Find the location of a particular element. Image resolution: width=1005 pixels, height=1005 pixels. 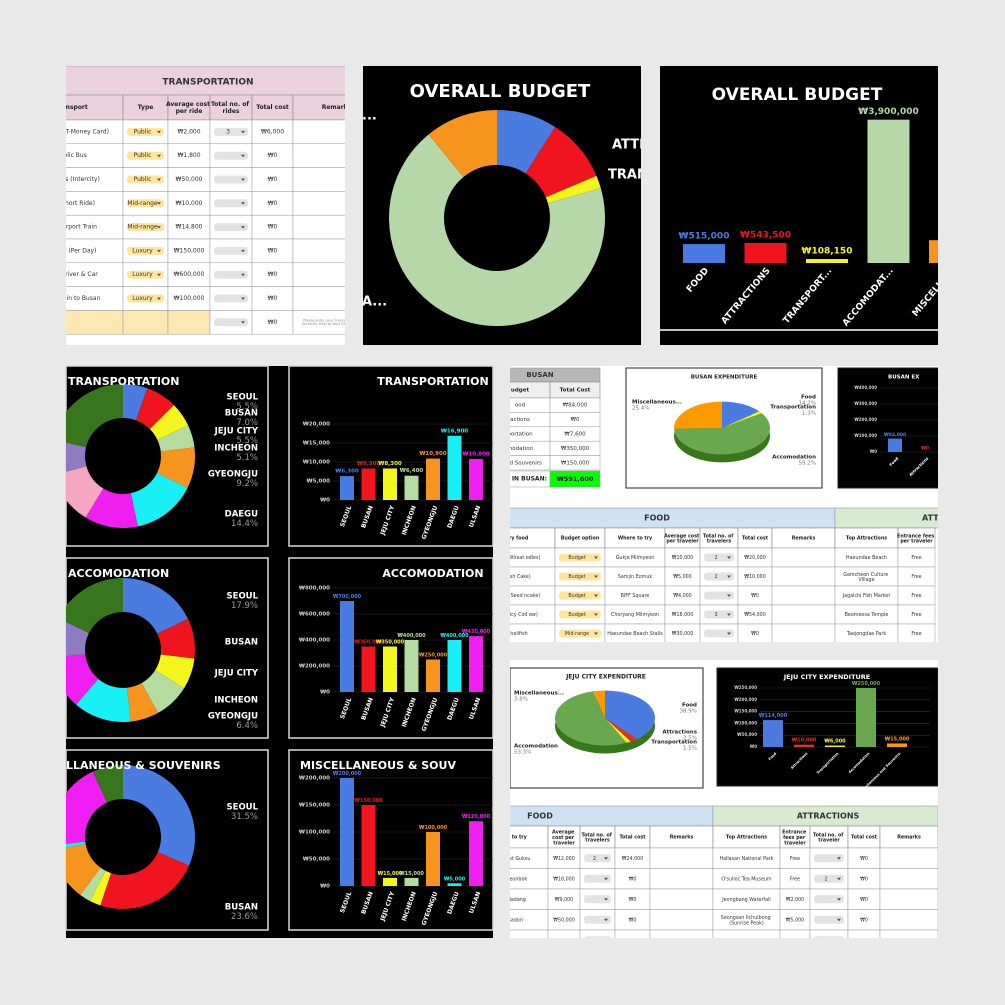

cell-text: Beomeosa Temple is located at coordinates (867, 615).